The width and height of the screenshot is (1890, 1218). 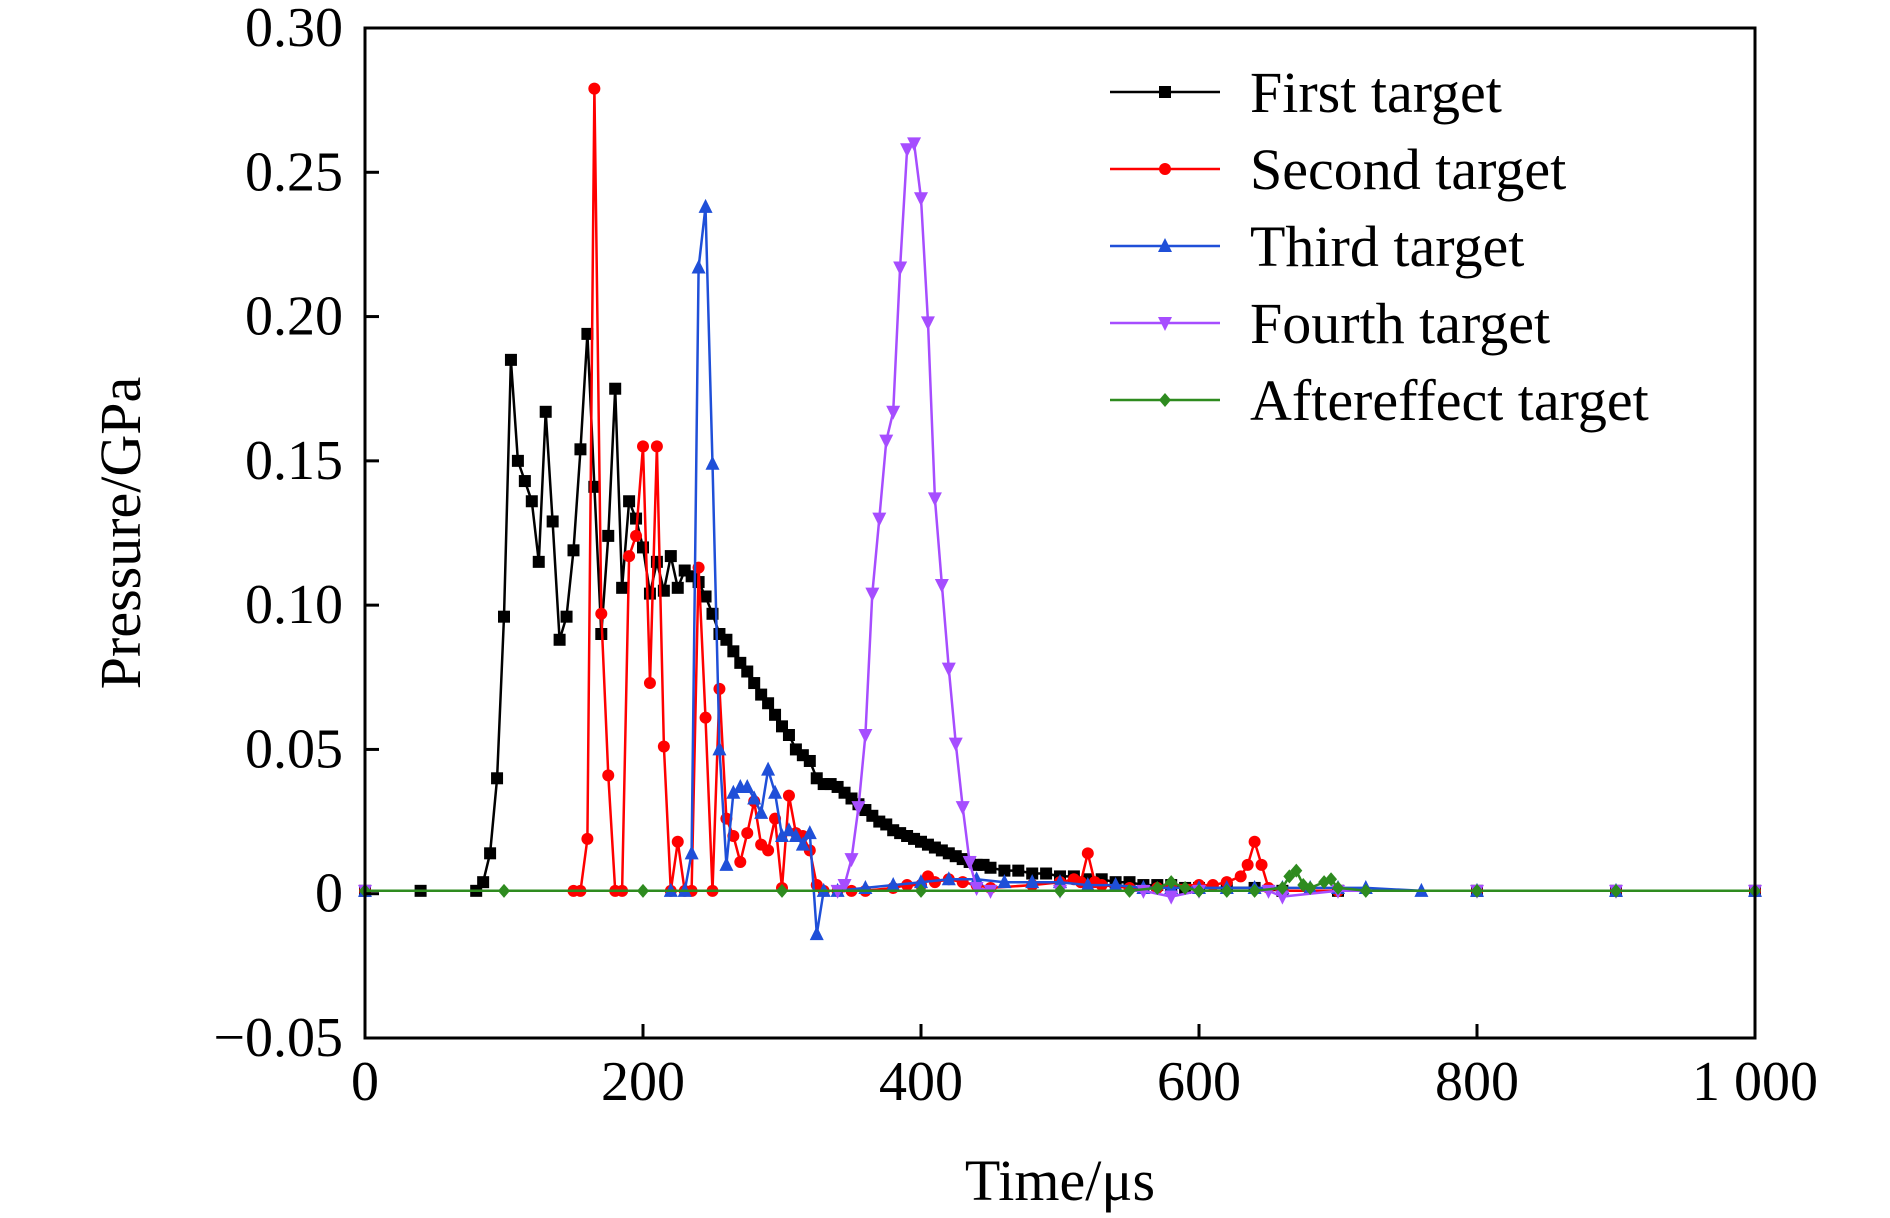 What do you see at coordinates (278, 1038) in the screenshot?
I see `y-tick-label: −0.05` at bounding box center [278, 1038].